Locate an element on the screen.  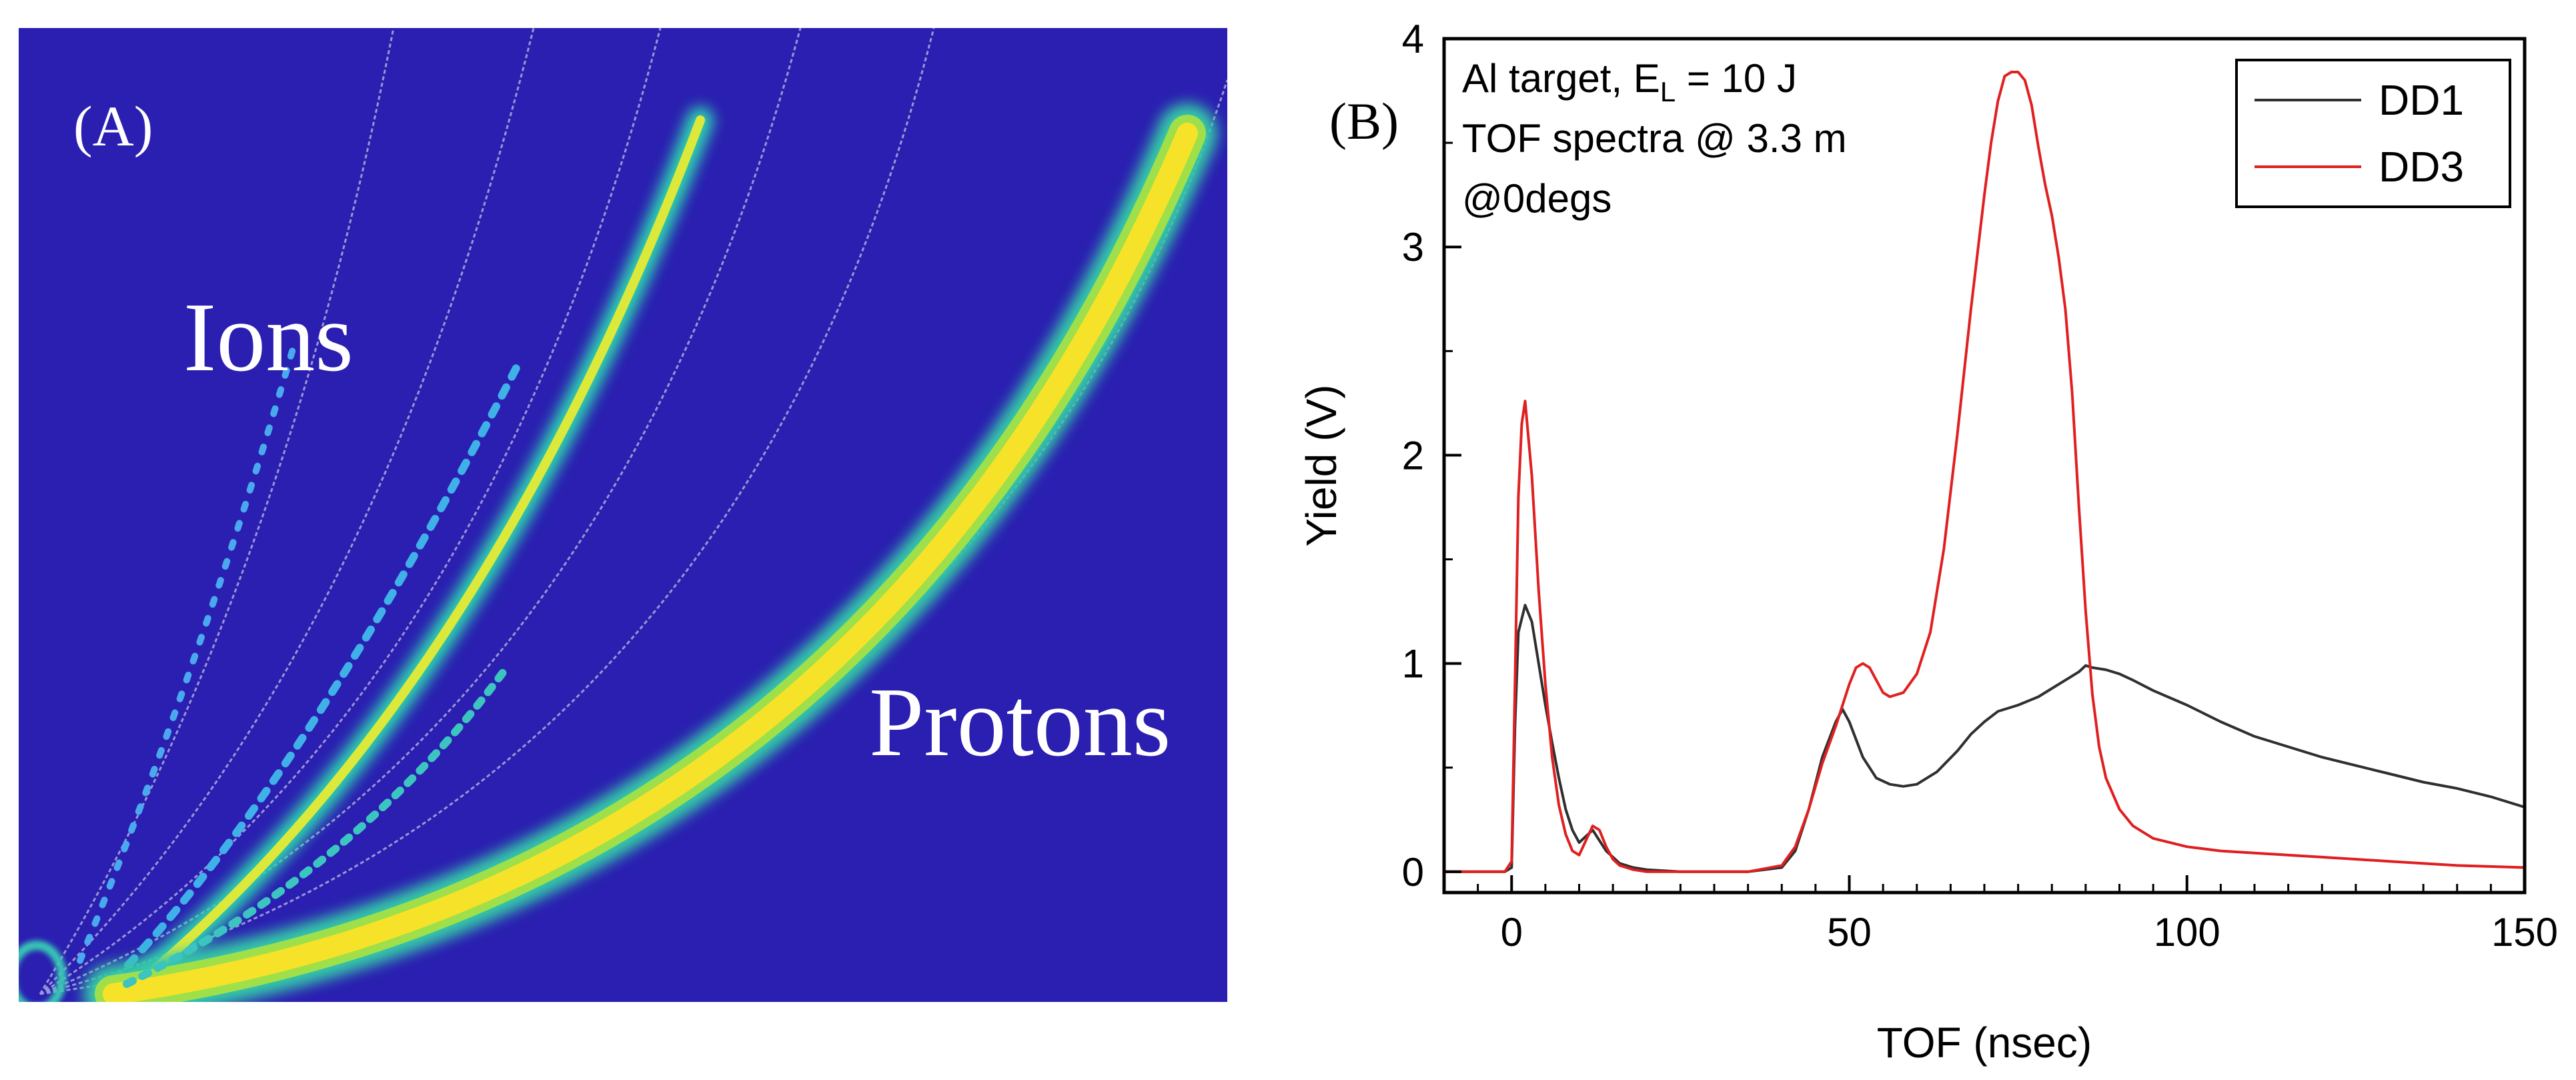
x-tick-label: 100 is located at coordinates (2187, 932).